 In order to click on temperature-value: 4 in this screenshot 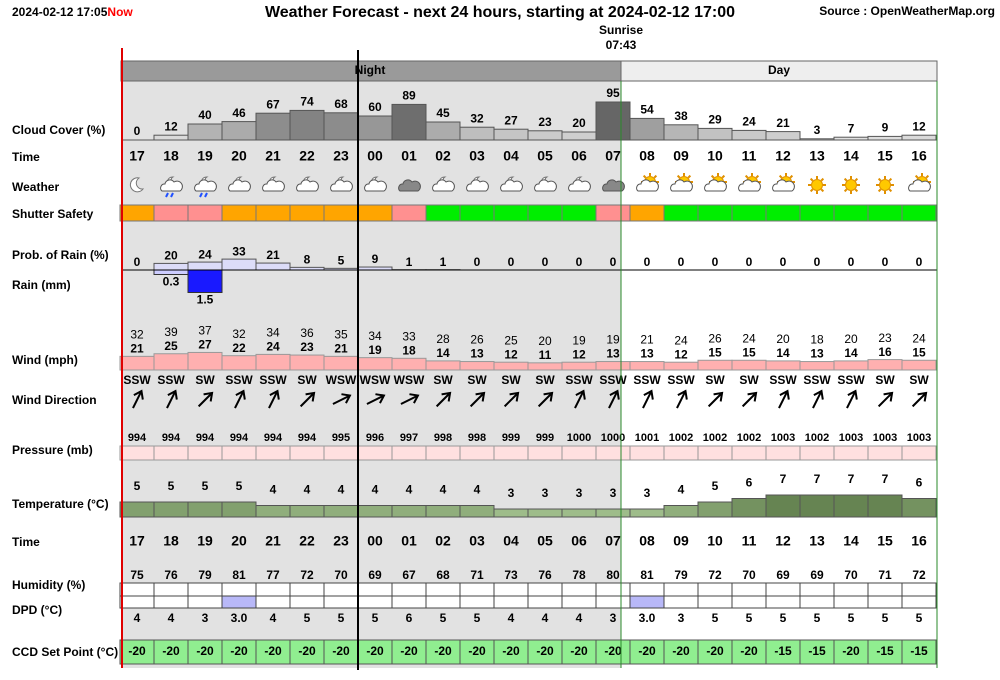, I will do `click(681, 490)`.